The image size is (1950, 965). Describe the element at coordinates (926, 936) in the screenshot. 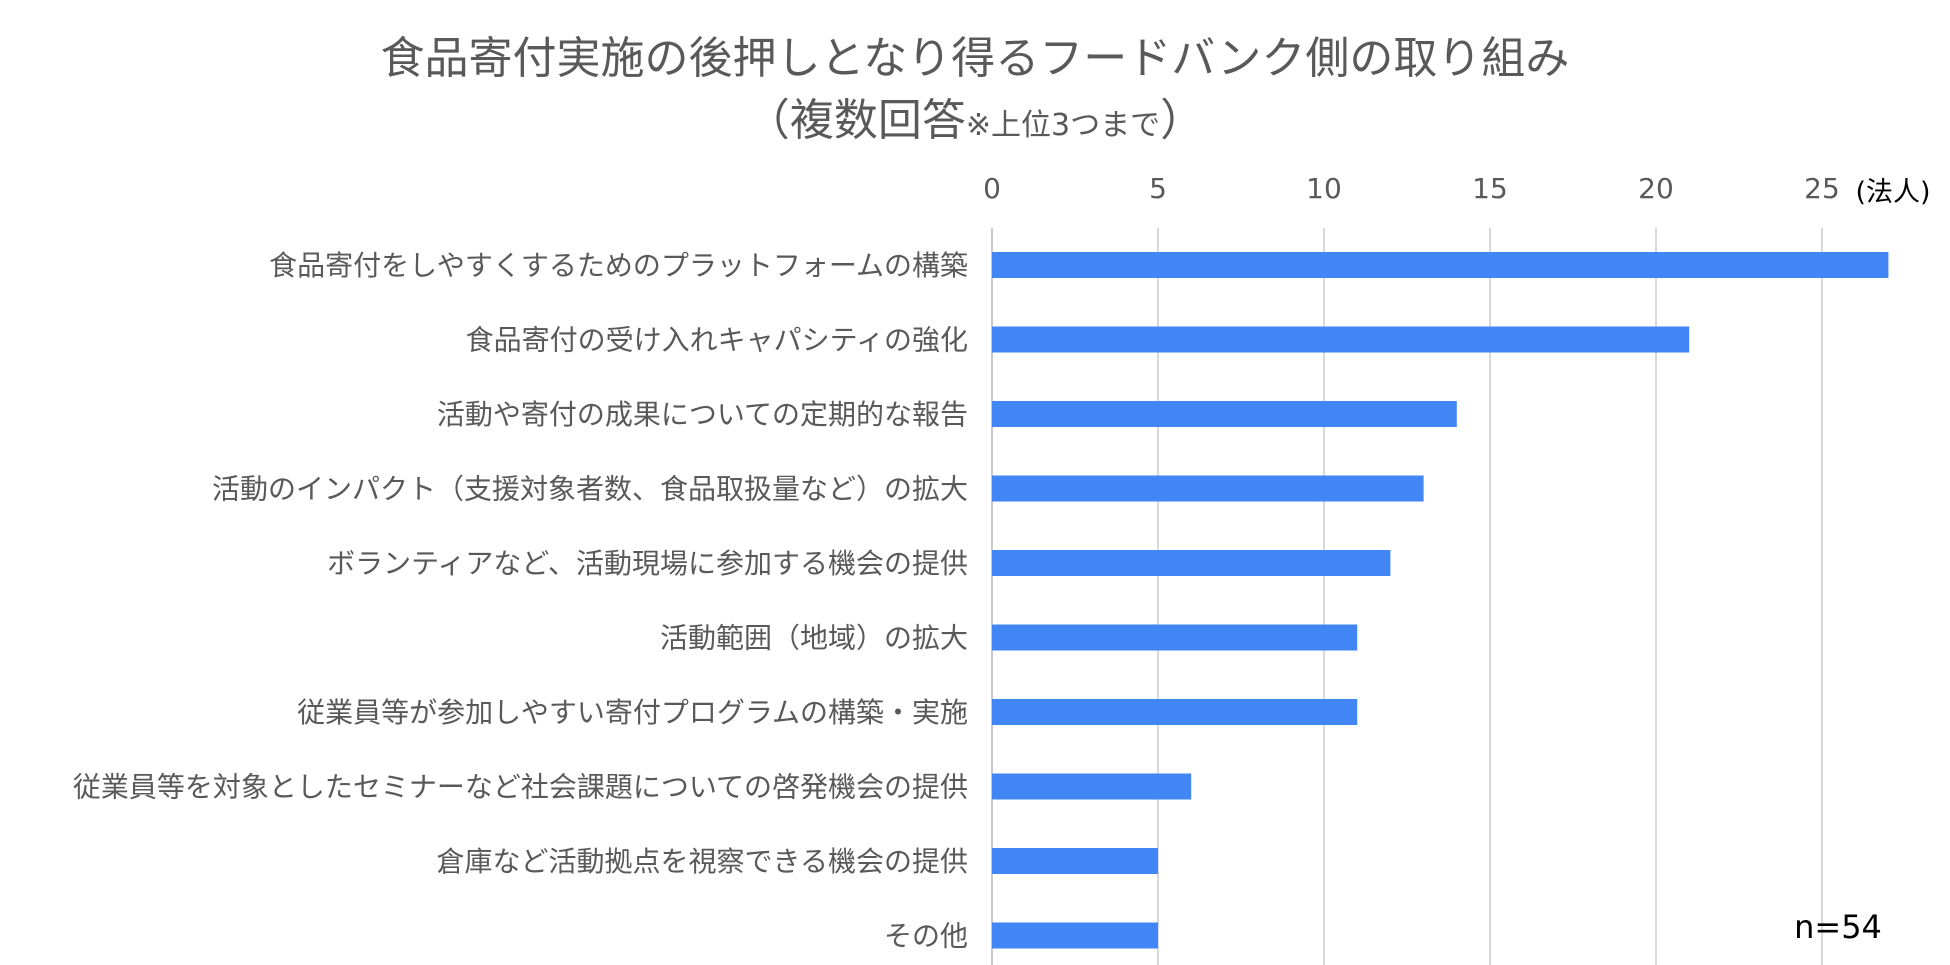

I see `category-label: その他` at that location.